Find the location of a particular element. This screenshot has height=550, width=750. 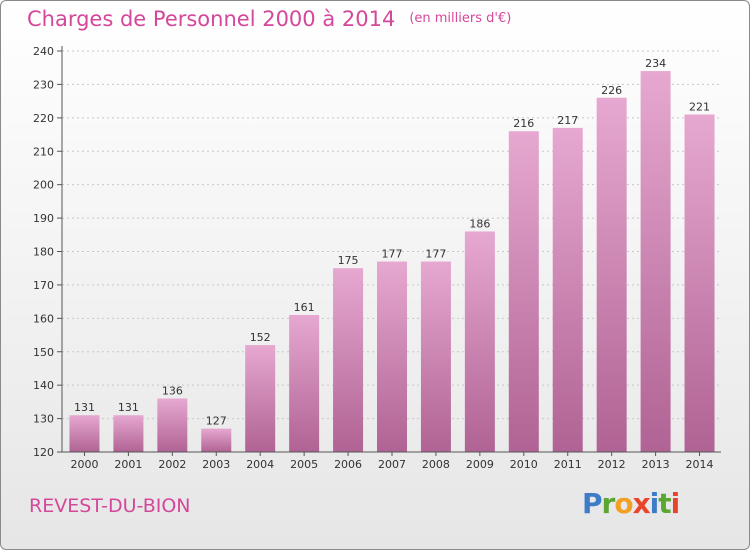

data-label: 226 is located at coordinates (611, 90).